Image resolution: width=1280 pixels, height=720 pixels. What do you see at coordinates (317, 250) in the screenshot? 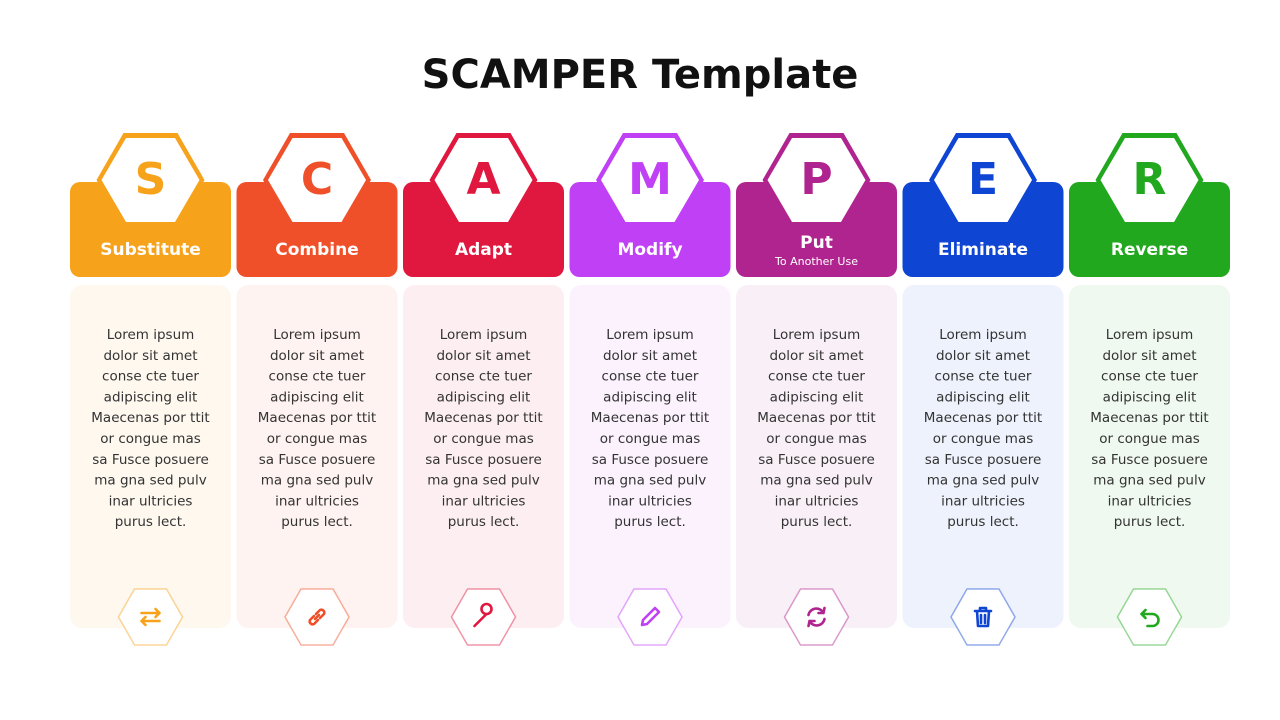
I see `label: Combine` at bounding box center [317, 250].